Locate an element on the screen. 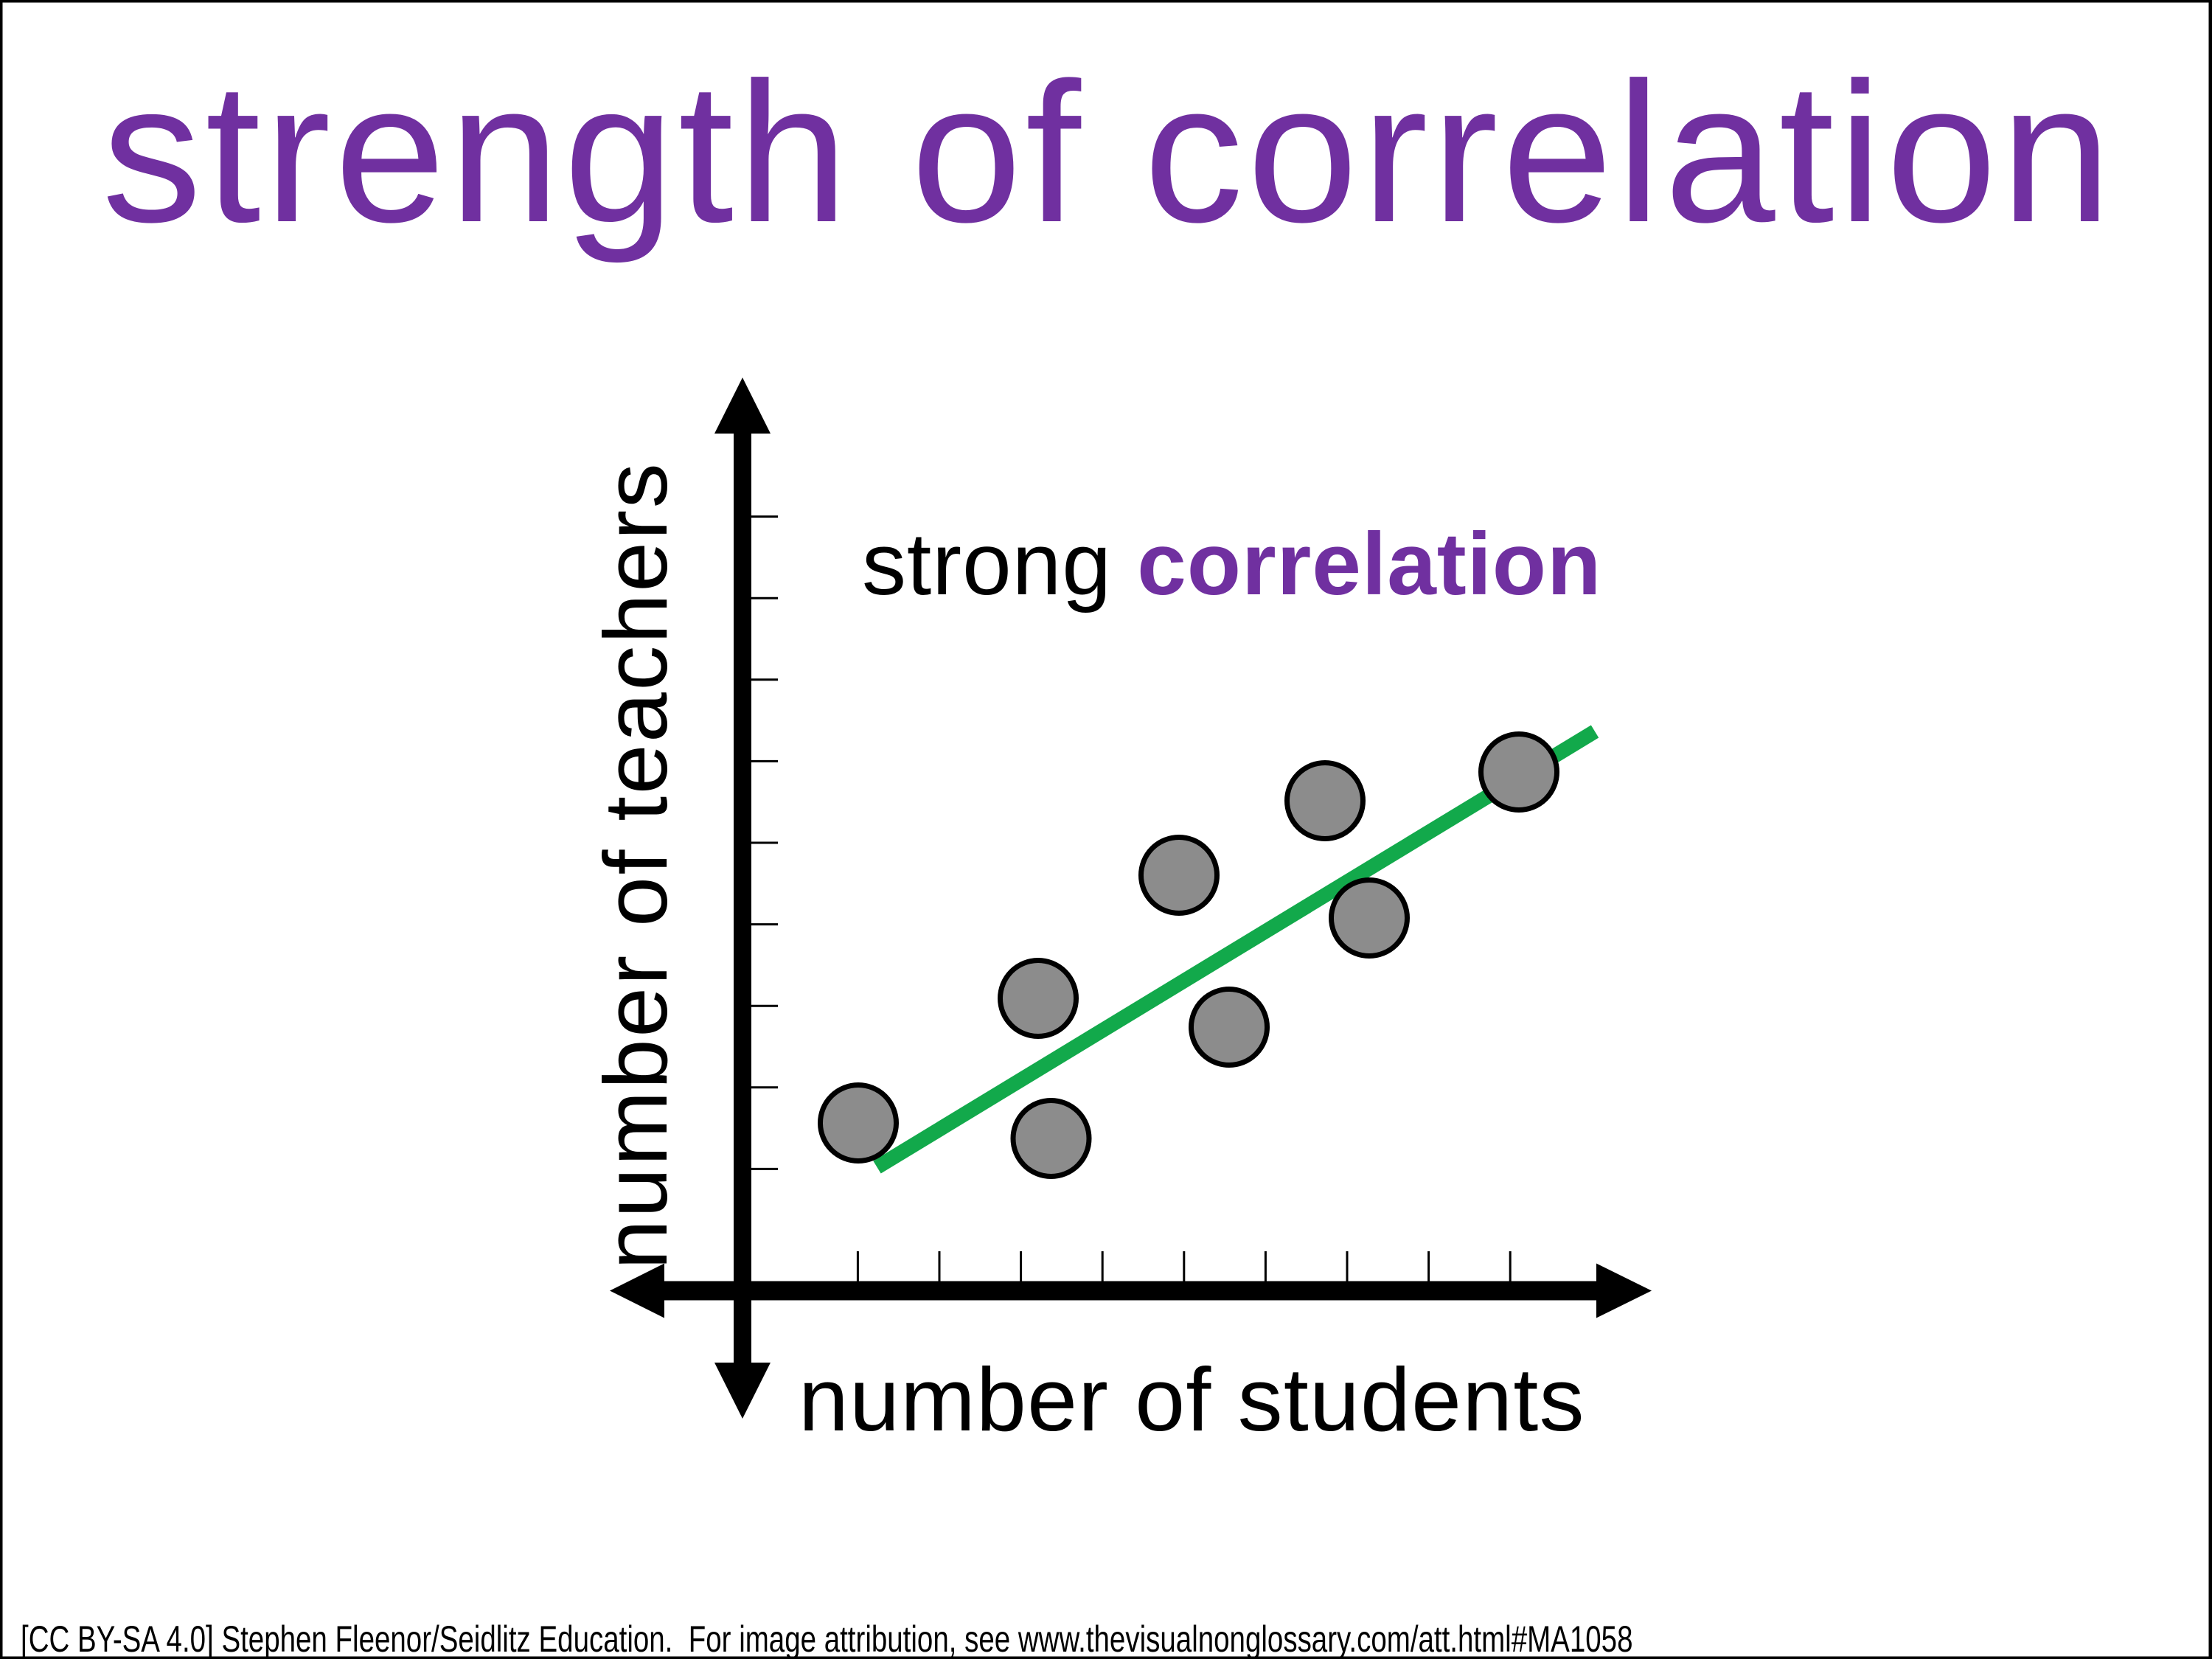 This screenshot has height=1659, width=2212. svg-text: number of students is located at coordinates (1192, 1399).